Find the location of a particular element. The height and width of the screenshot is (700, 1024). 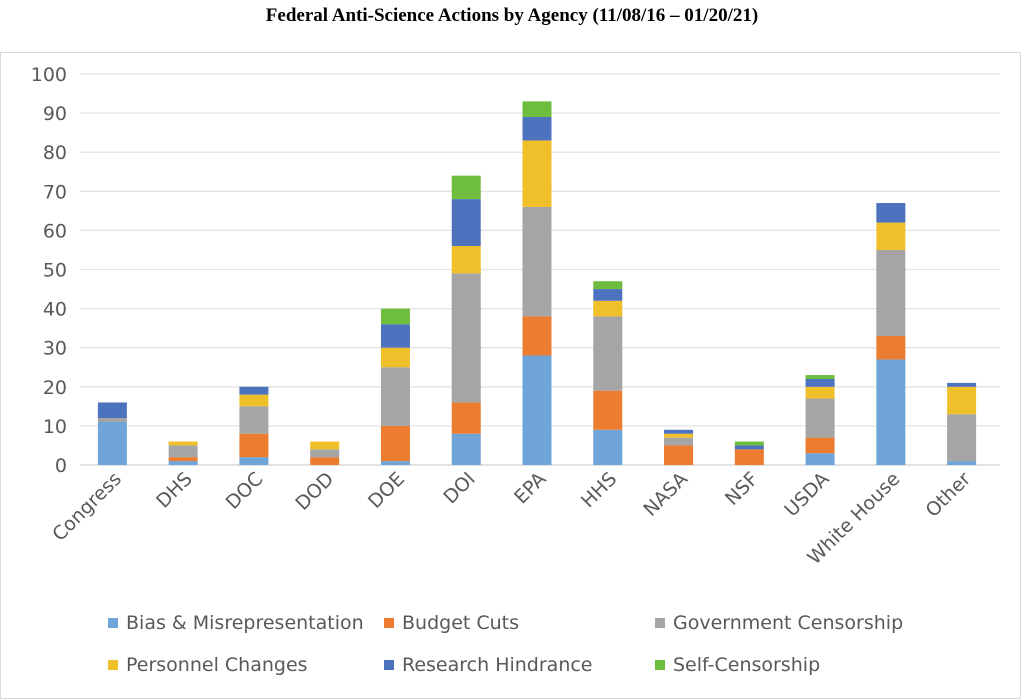

bar-segment-other-research-hindrance is located at coordinates (962, 384).